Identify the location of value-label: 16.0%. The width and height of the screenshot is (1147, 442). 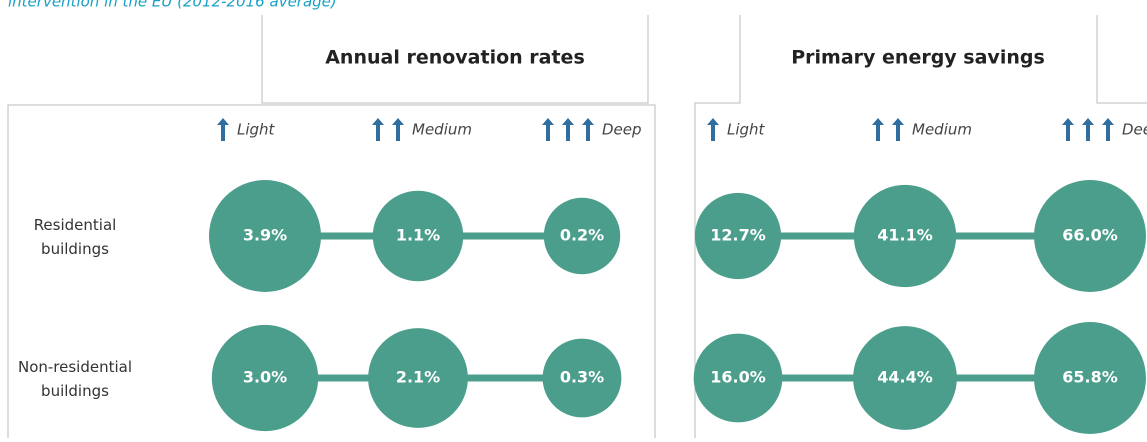
(738, 377).